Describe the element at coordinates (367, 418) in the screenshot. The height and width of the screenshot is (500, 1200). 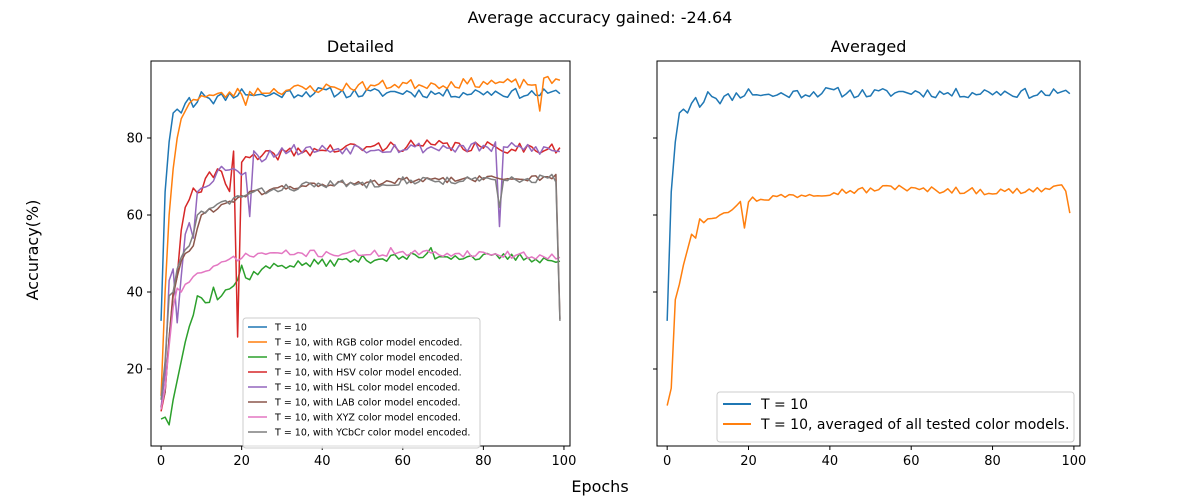
I see `legend-entry: T = 10, with XYZ color model encoded.` at that location.